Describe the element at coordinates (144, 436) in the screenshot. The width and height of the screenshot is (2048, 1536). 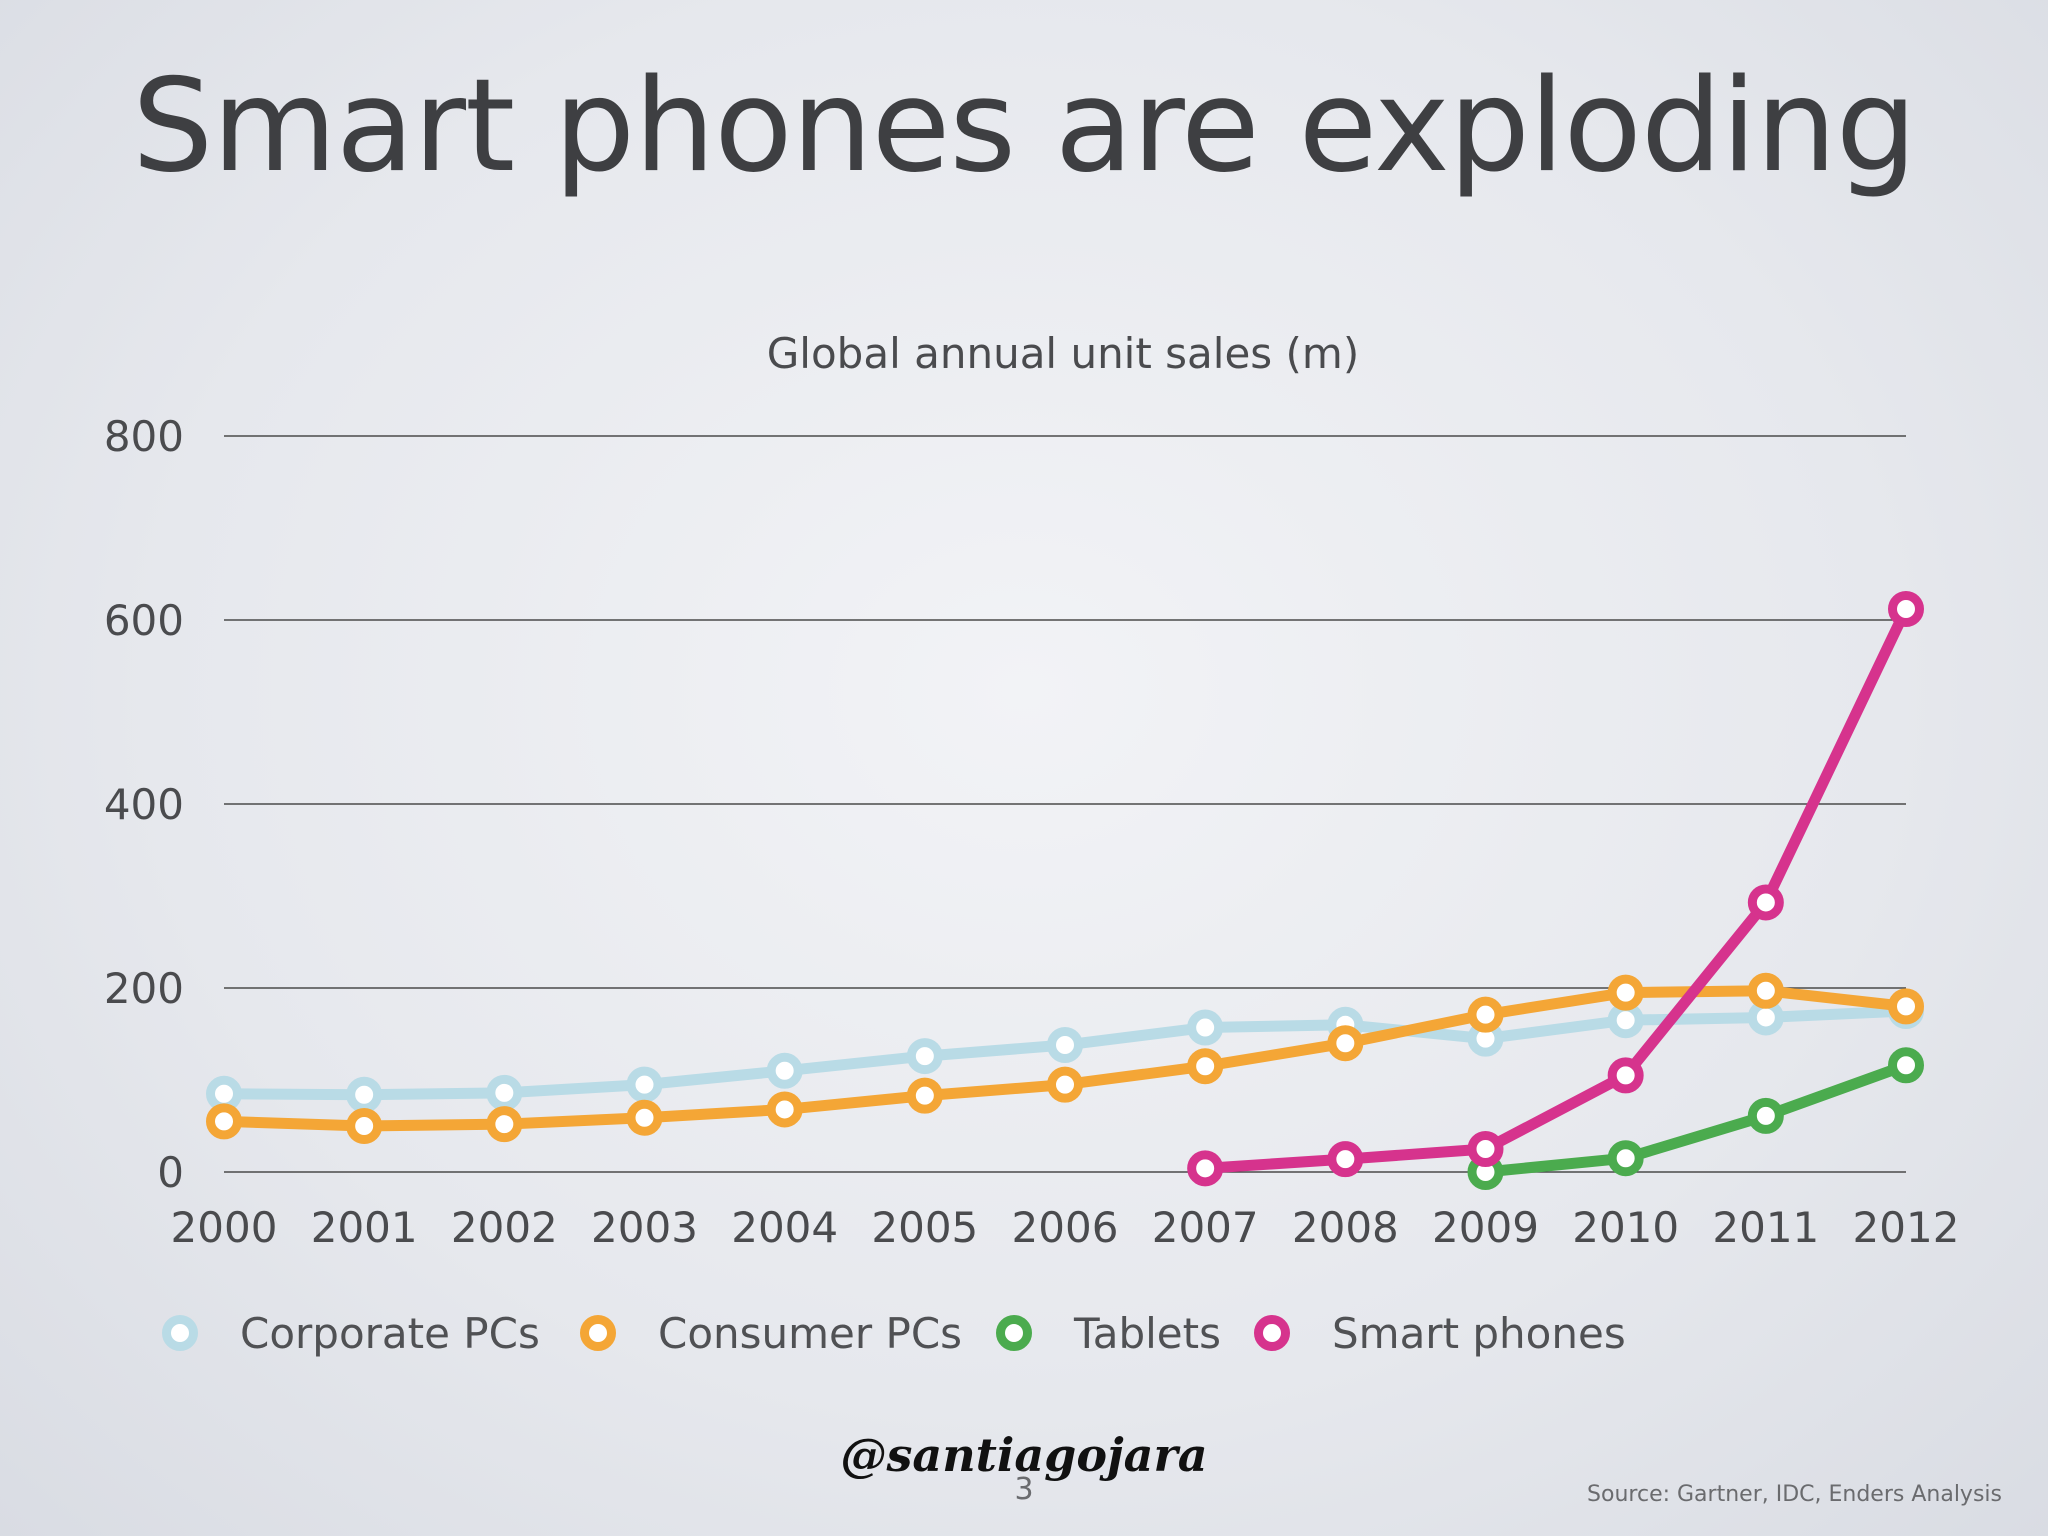
I see `y-tick-label: 800` at that location.